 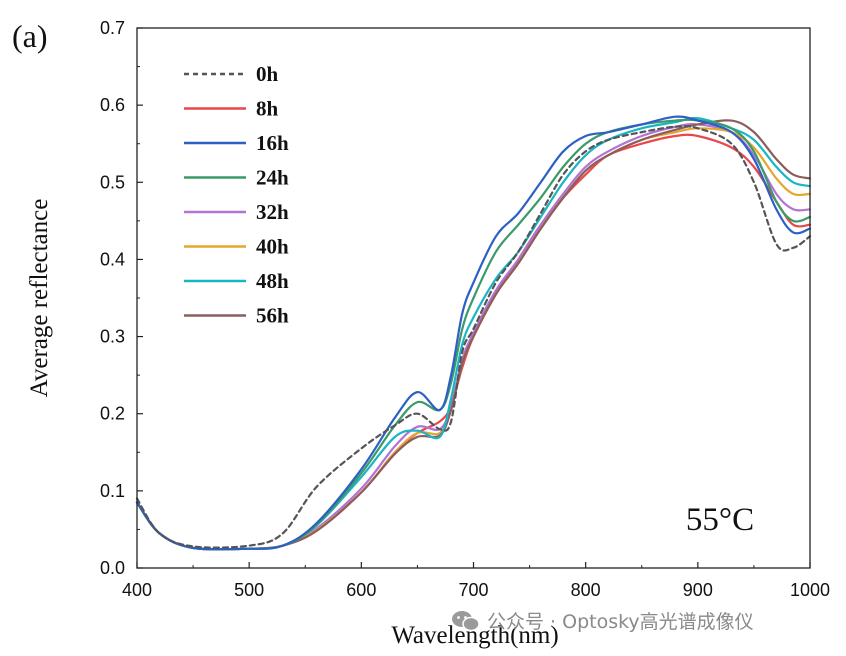 What do you see at coordinates (267, 109) in the screenshot?
I see `legend-label: 8h` at bounding box center [267, 109].